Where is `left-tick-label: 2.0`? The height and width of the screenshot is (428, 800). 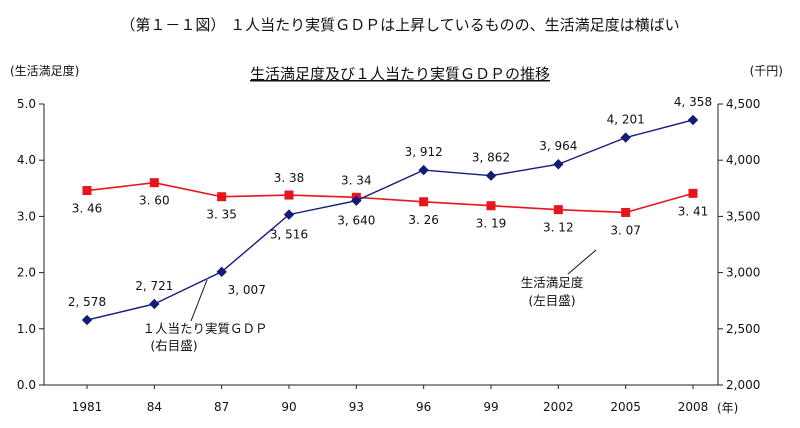
left-tick-label: 2.0 is located at coordinates (26, 273).